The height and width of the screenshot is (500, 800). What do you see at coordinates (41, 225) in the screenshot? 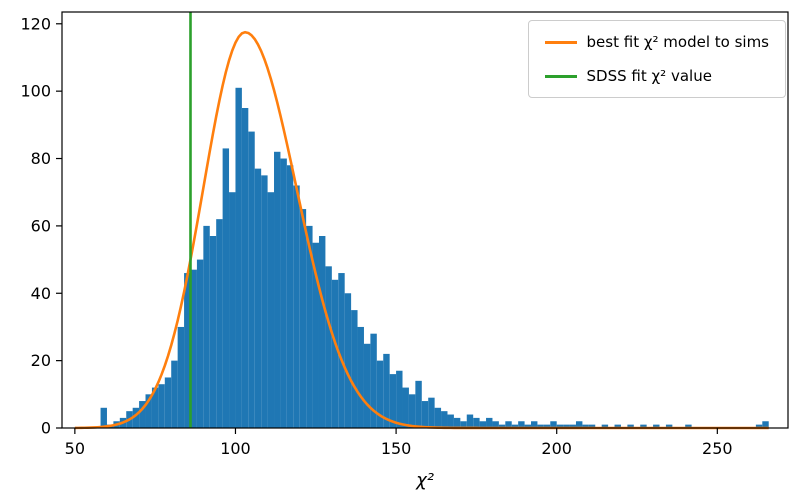
I see `y-tick-label: 60` at bounding box center [41, 225].